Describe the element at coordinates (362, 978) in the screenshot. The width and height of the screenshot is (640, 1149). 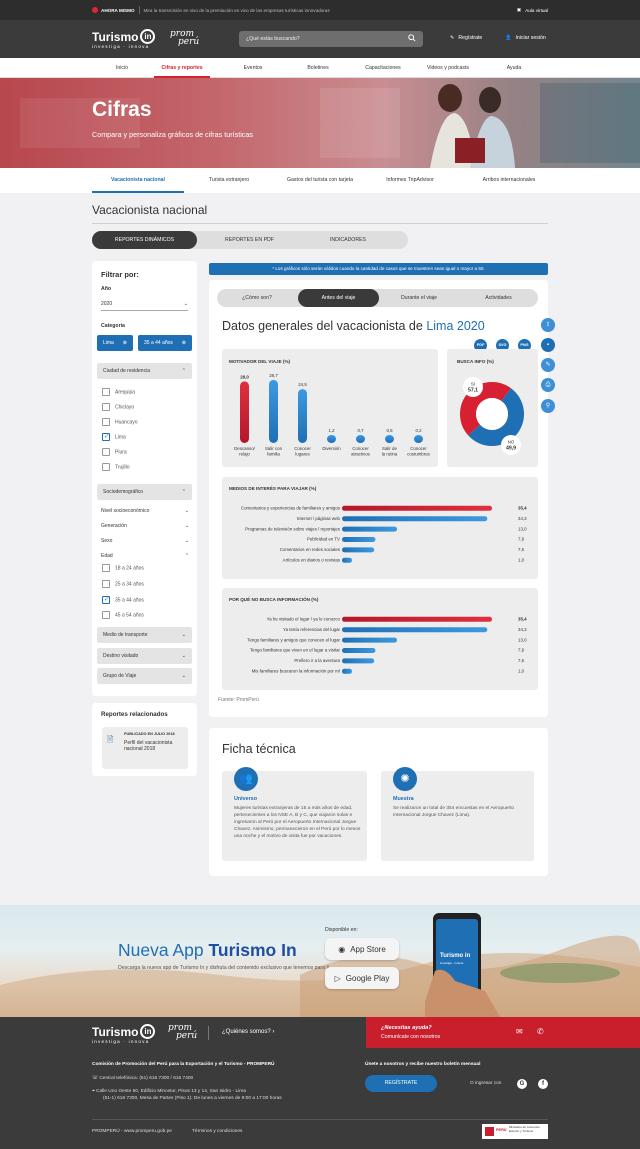
I see `google-play-button: ▷ Google Play` at that location.